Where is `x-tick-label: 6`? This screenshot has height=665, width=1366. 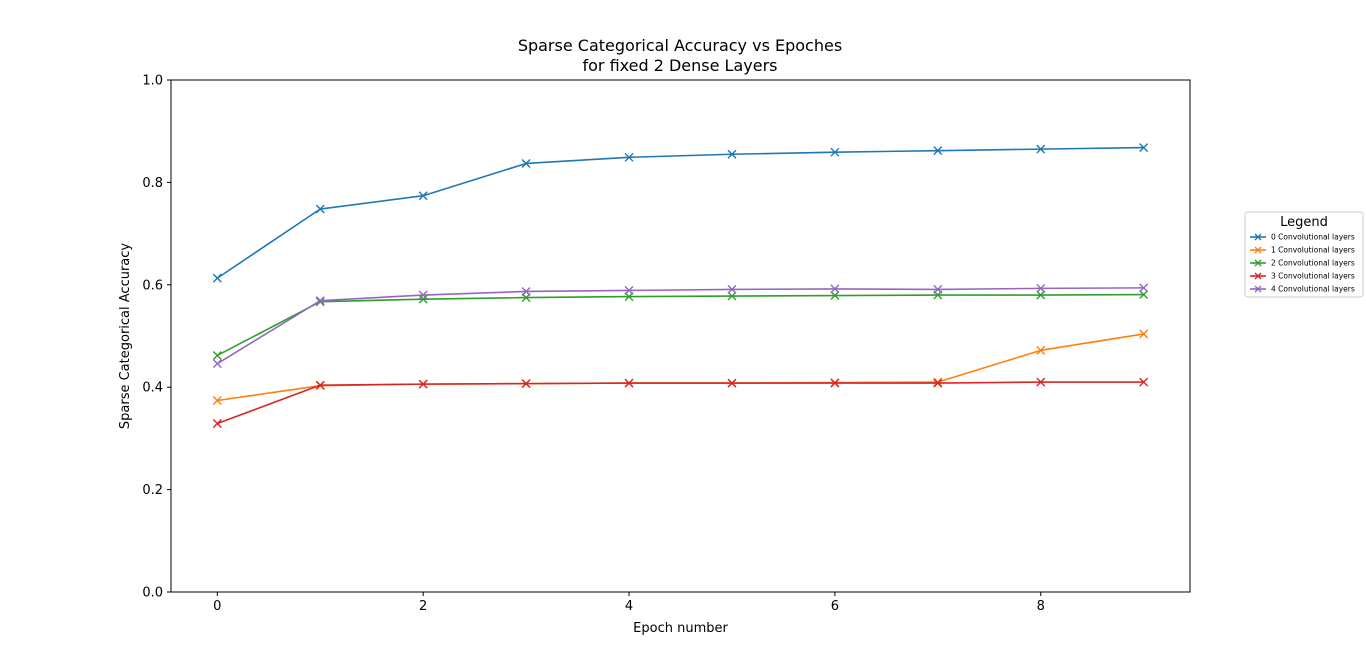 x-tick-label: 6 is located at coordinates (835, 606).